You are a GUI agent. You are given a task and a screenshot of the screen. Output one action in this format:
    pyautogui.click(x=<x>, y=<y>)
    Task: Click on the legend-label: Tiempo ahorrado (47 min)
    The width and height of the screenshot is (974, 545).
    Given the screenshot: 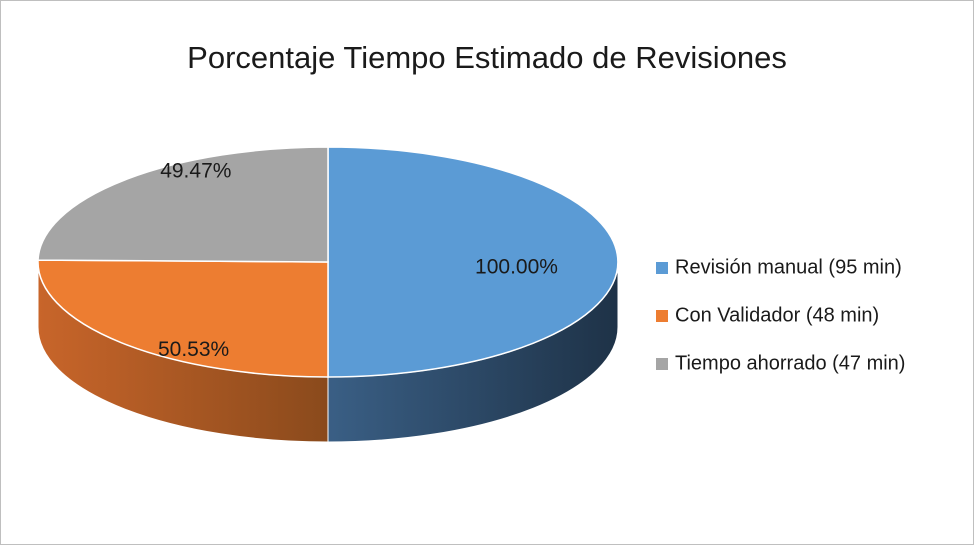 What is the action you would take?
    pyautogui.click(x=790, y=363)
    